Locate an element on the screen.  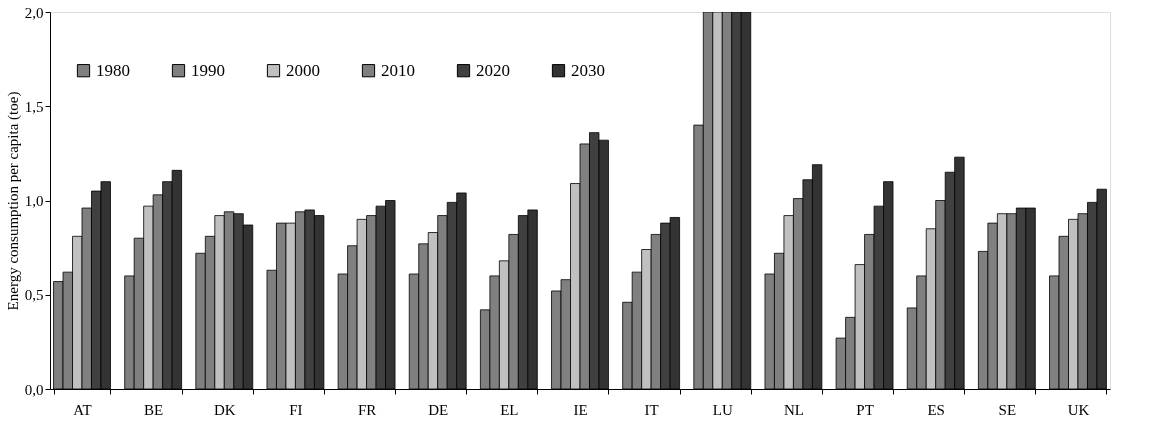
x-tick-label: IT is located at coordinates (651, 409).